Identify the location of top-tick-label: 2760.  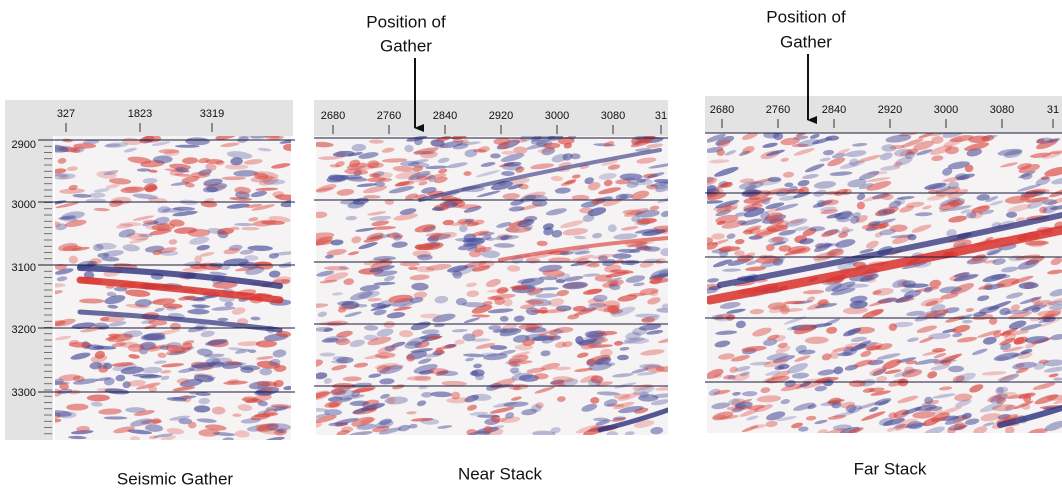
(778, 110).